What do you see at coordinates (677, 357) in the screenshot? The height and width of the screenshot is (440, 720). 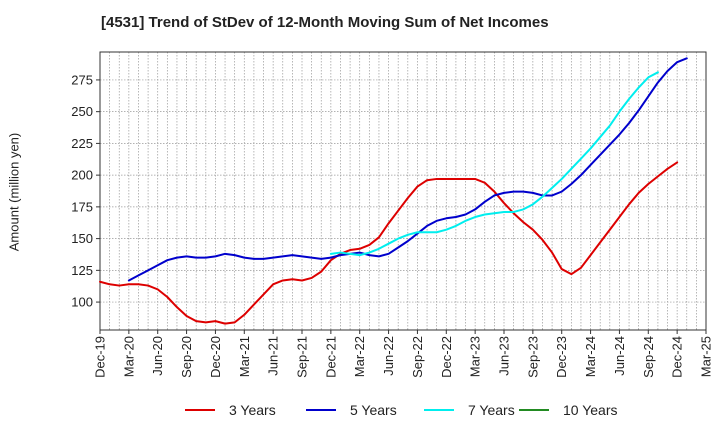 I see `x-tick-label: Dec-24` at bounding box center [677, 357].